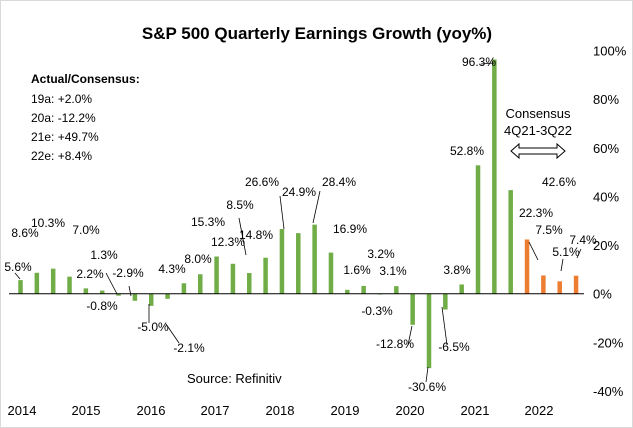 This screenshot has height=428, width=633. What do you see at coordinates (606, 245) in the screenshot?
I see `y-tick-label: 20%` at bounding box center [606, 245].